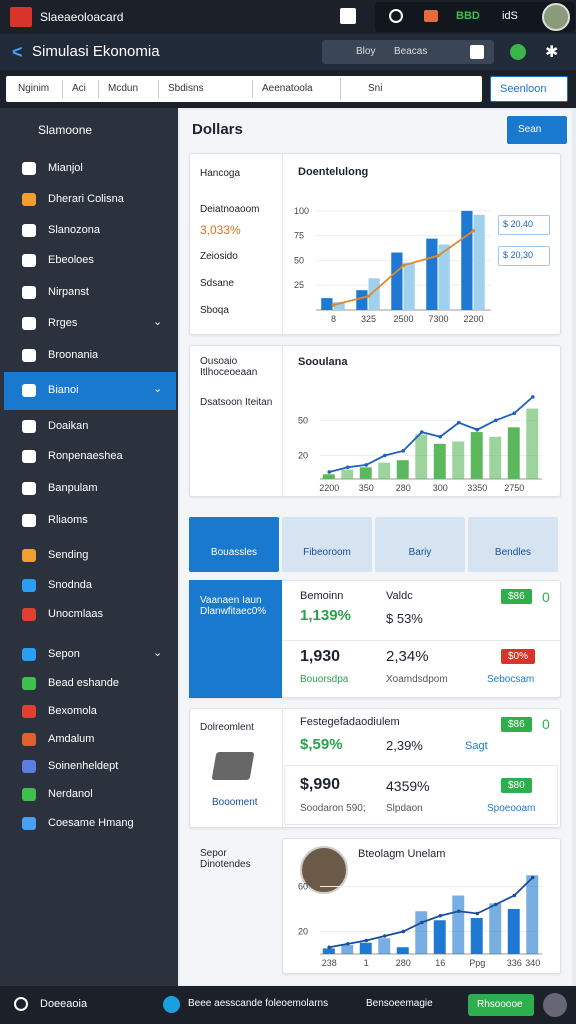 This screenshot has width=576, height=1024. I want to click on card-label: Sdsane, so click(217, 283).